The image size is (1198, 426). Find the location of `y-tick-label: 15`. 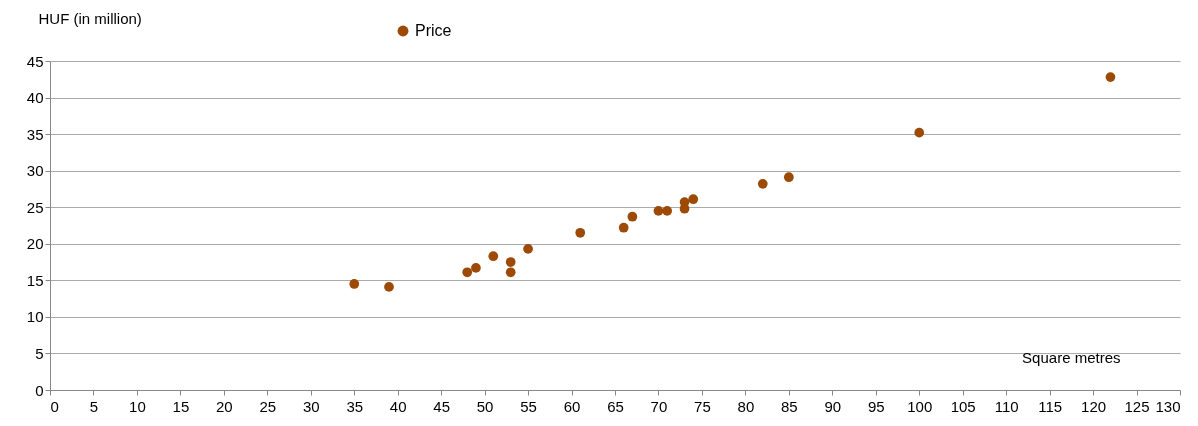

y-tick-label: 15 is located at coordinates (35, 280).